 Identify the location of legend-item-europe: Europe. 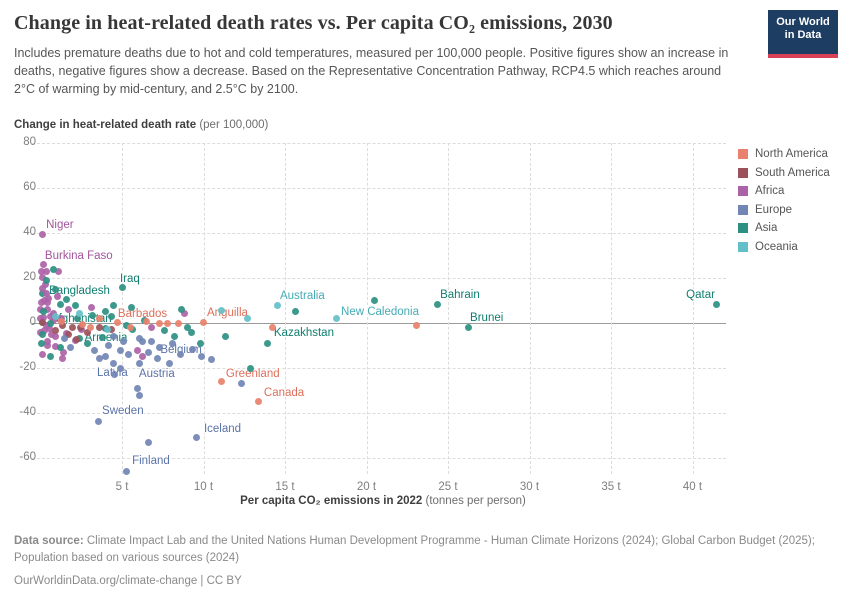
(784, 210).